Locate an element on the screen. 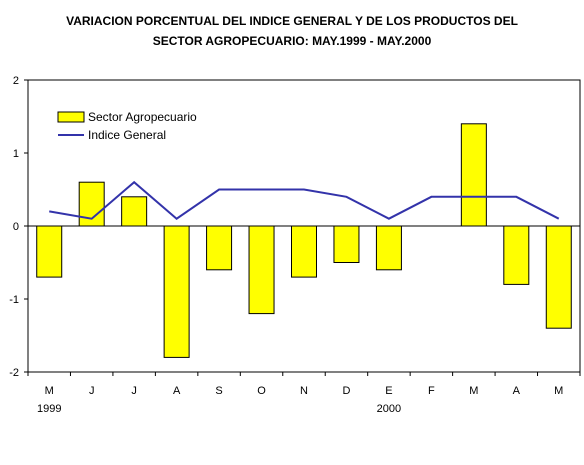  x-tick-label: S is located at coordinates (218, 391).